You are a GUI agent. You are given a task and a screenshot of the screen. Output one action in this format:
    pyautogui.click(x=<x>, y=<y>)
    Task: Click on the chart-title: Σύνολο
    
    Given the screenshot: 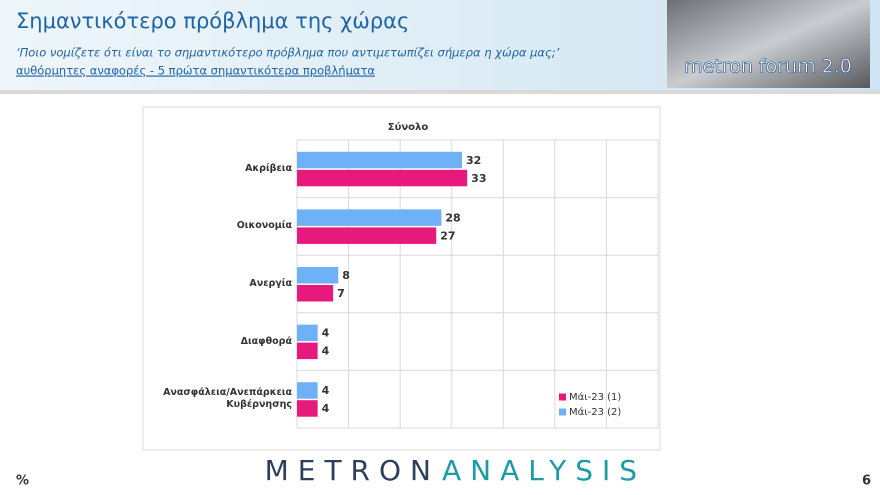 What is the action you would take?
    pyautogui.click(x=408, y=127)
    